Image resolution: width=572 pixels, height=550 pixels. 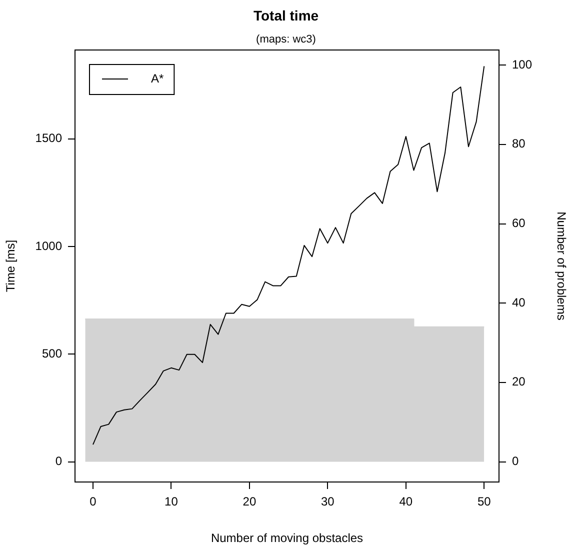 What do you see at coordinates (171, 501) in the screenshot?
I see `x-tick-label: 10` at bounding box center [171, 501].